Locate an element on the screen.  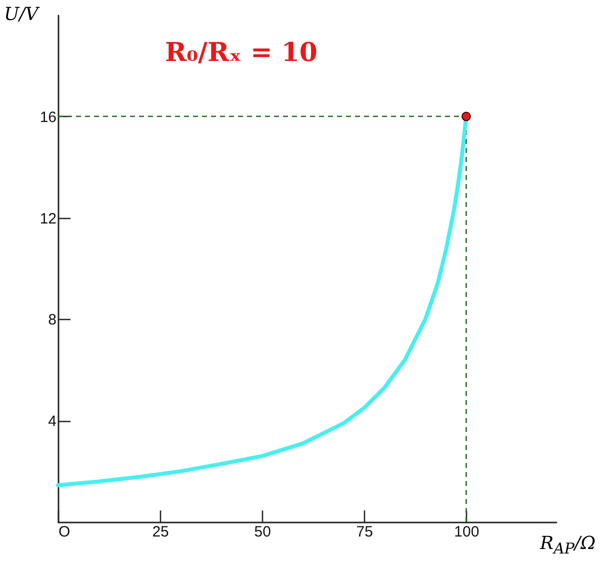
y-tick-label: 16 is located at coordinates (48, 117).